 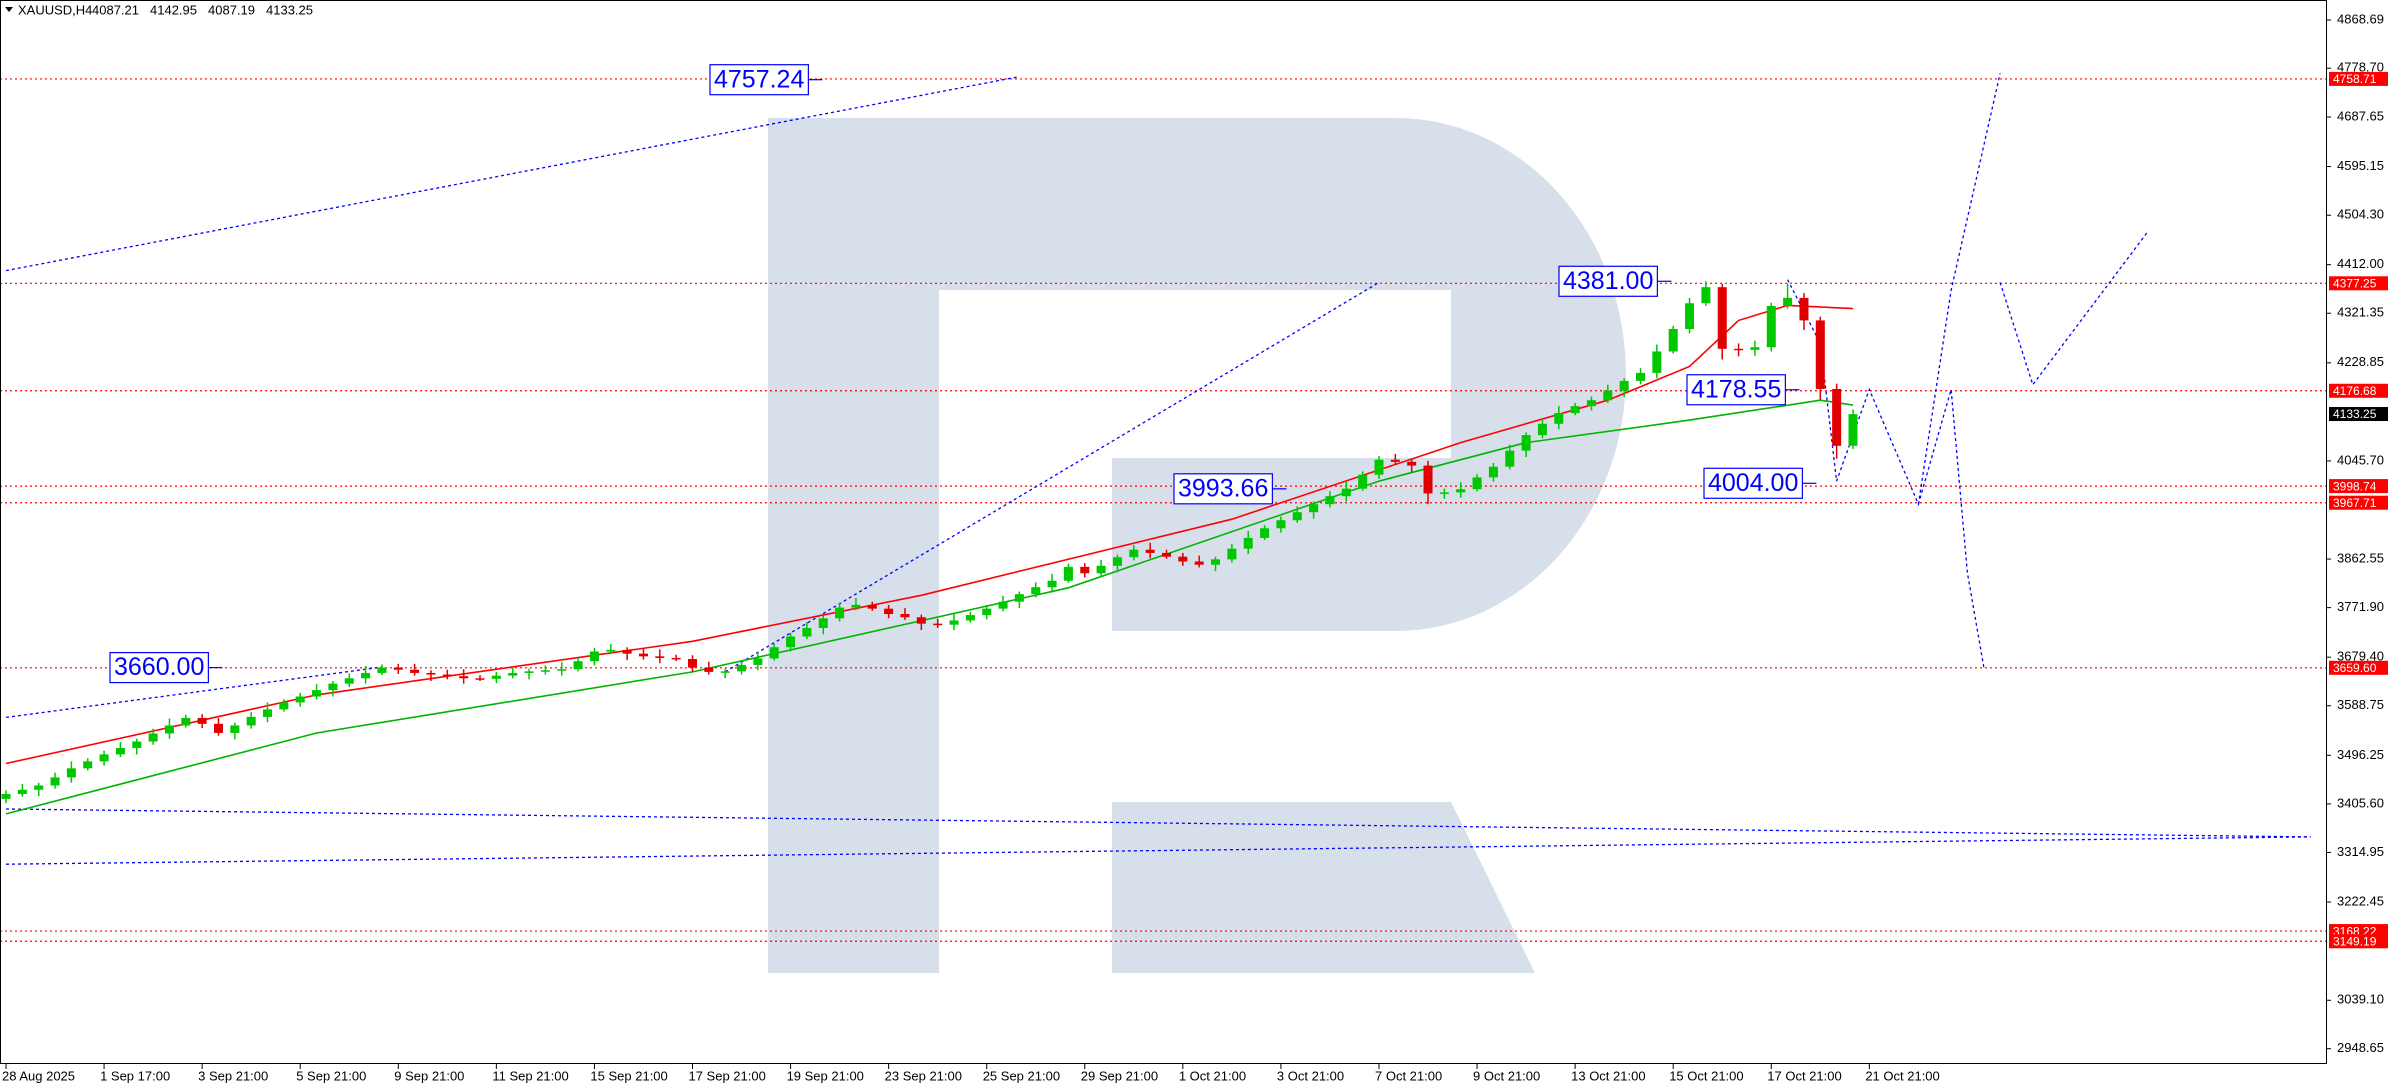 What do you see at coordinates (173, 9) in the screenshot?
I see `header-value: 4142.95` at bounding box center [173, 9].